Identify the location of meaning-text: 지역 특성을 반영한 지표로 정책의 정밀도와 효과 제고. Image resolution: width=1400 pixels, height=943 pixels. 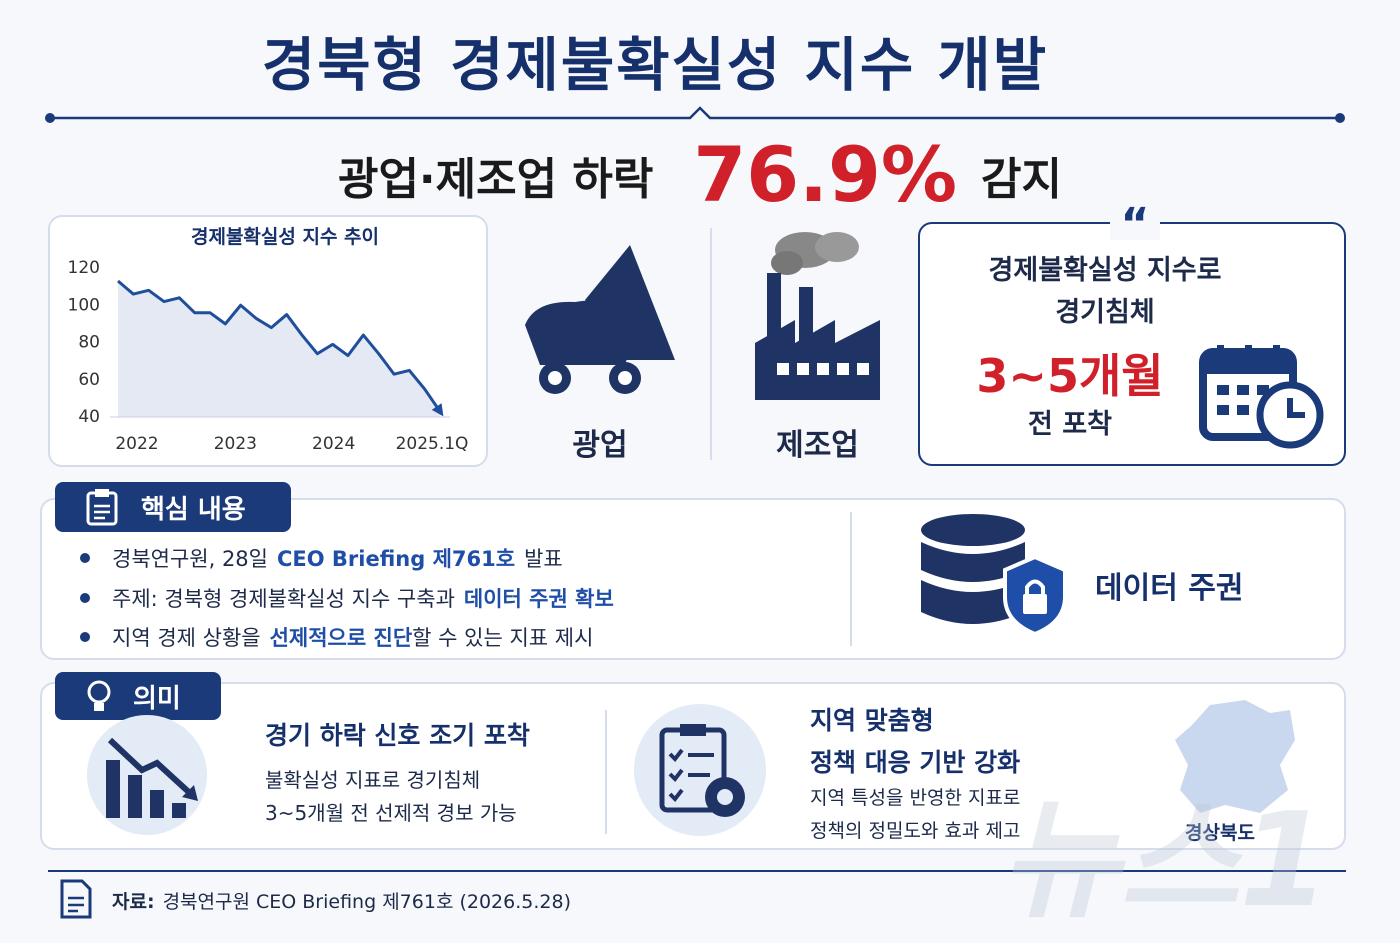
(915, 815).